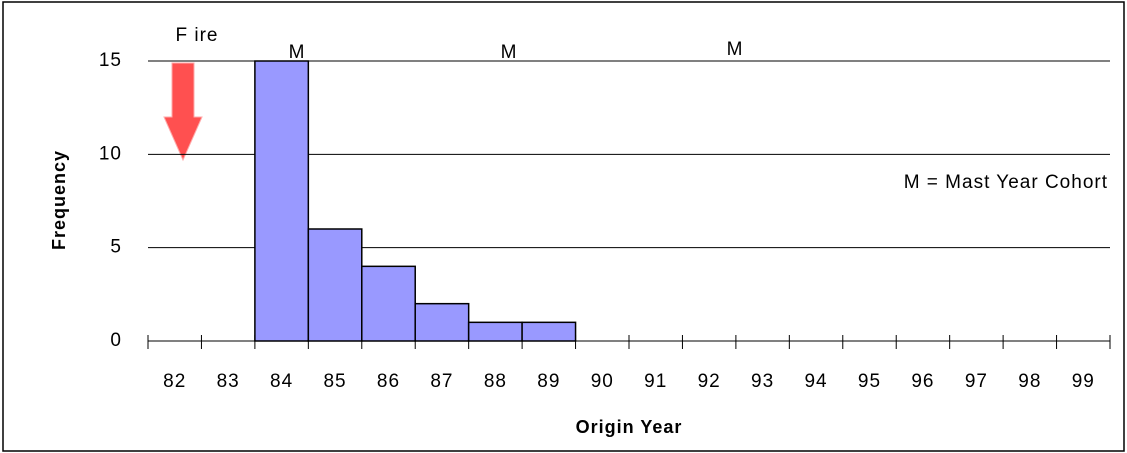  I want to click on x-axis-title: Origin Year, so click(629, 427).